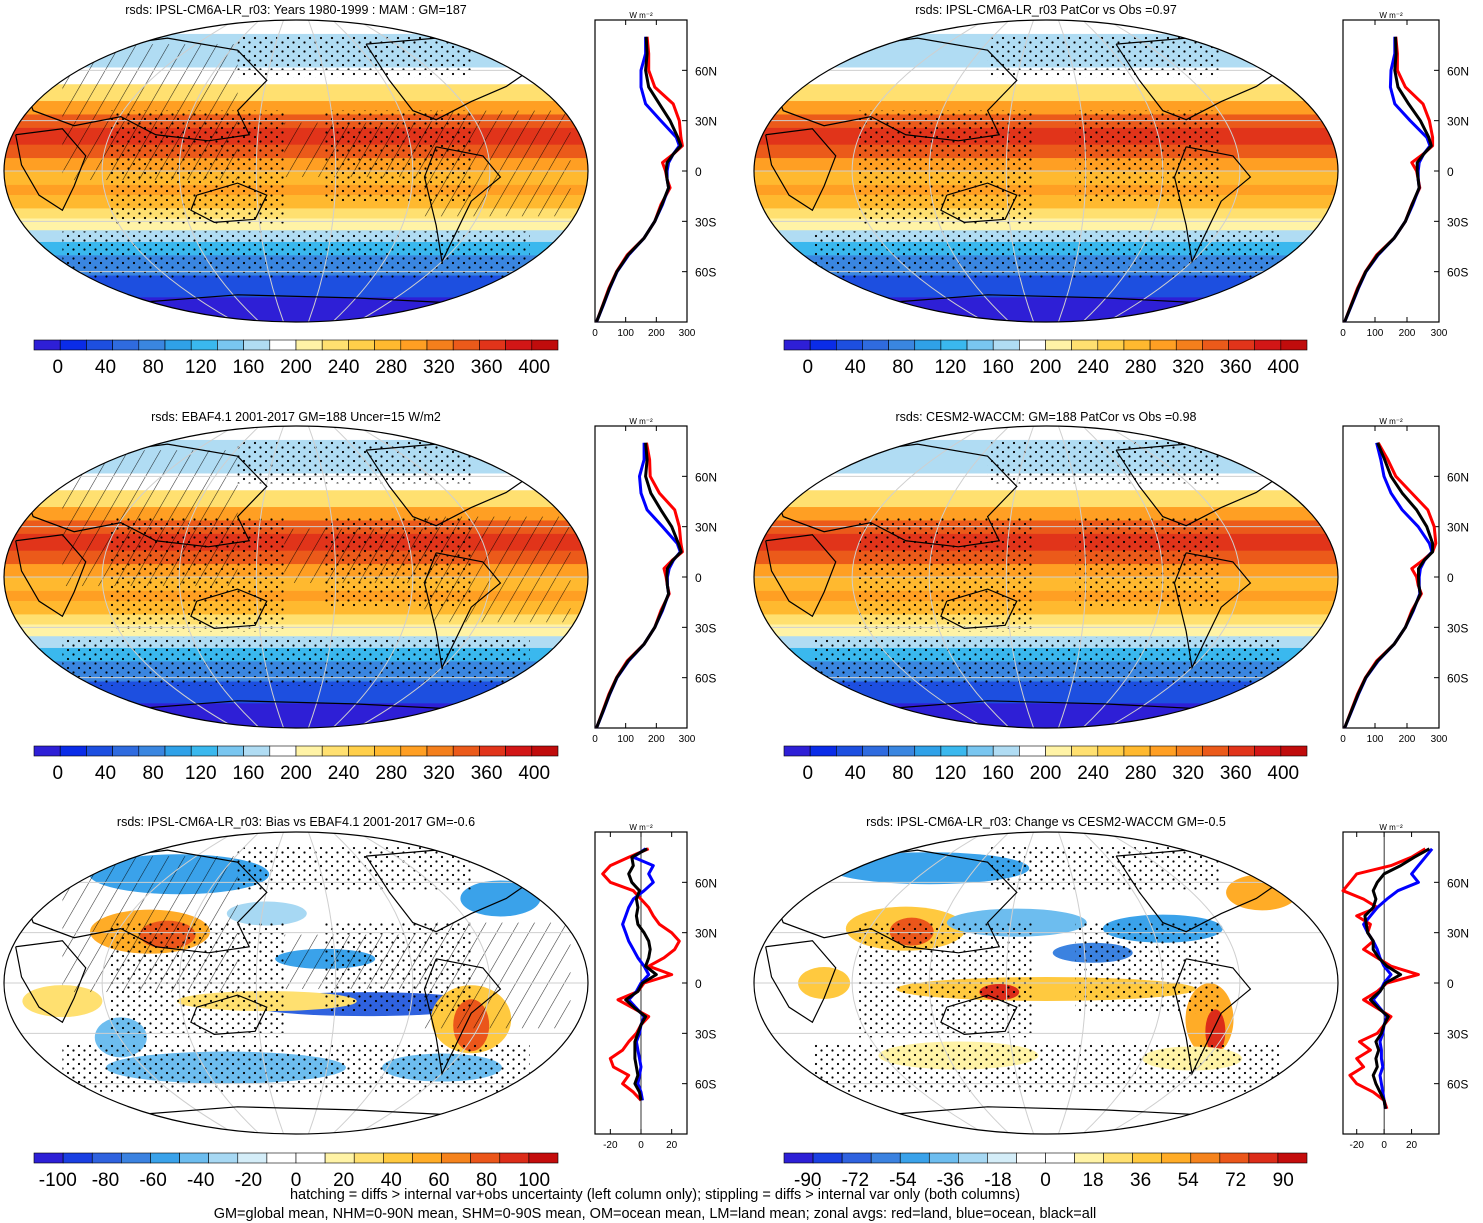 The height and width of the screenshot is (1223, 1483). I want to click on colorbar-1: 0 40 80 120 160 200 240 280 320 360 400, so click(296, 358).